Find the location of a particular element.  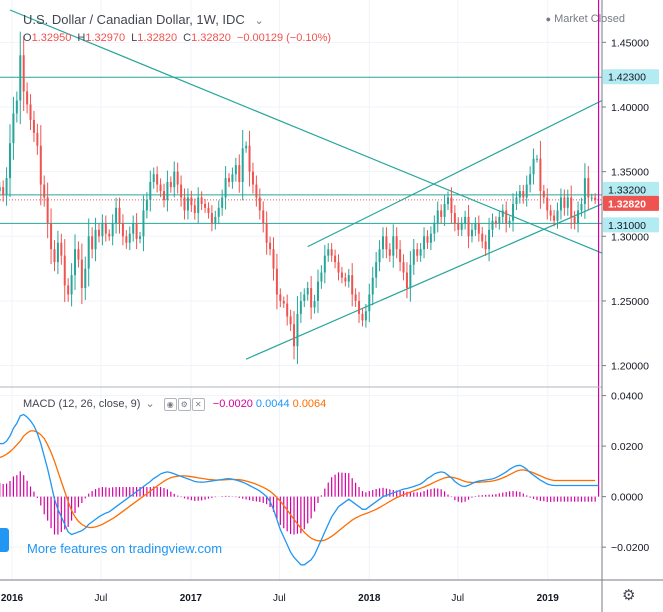

side-panel-tab is located at coordinates (4, 540).